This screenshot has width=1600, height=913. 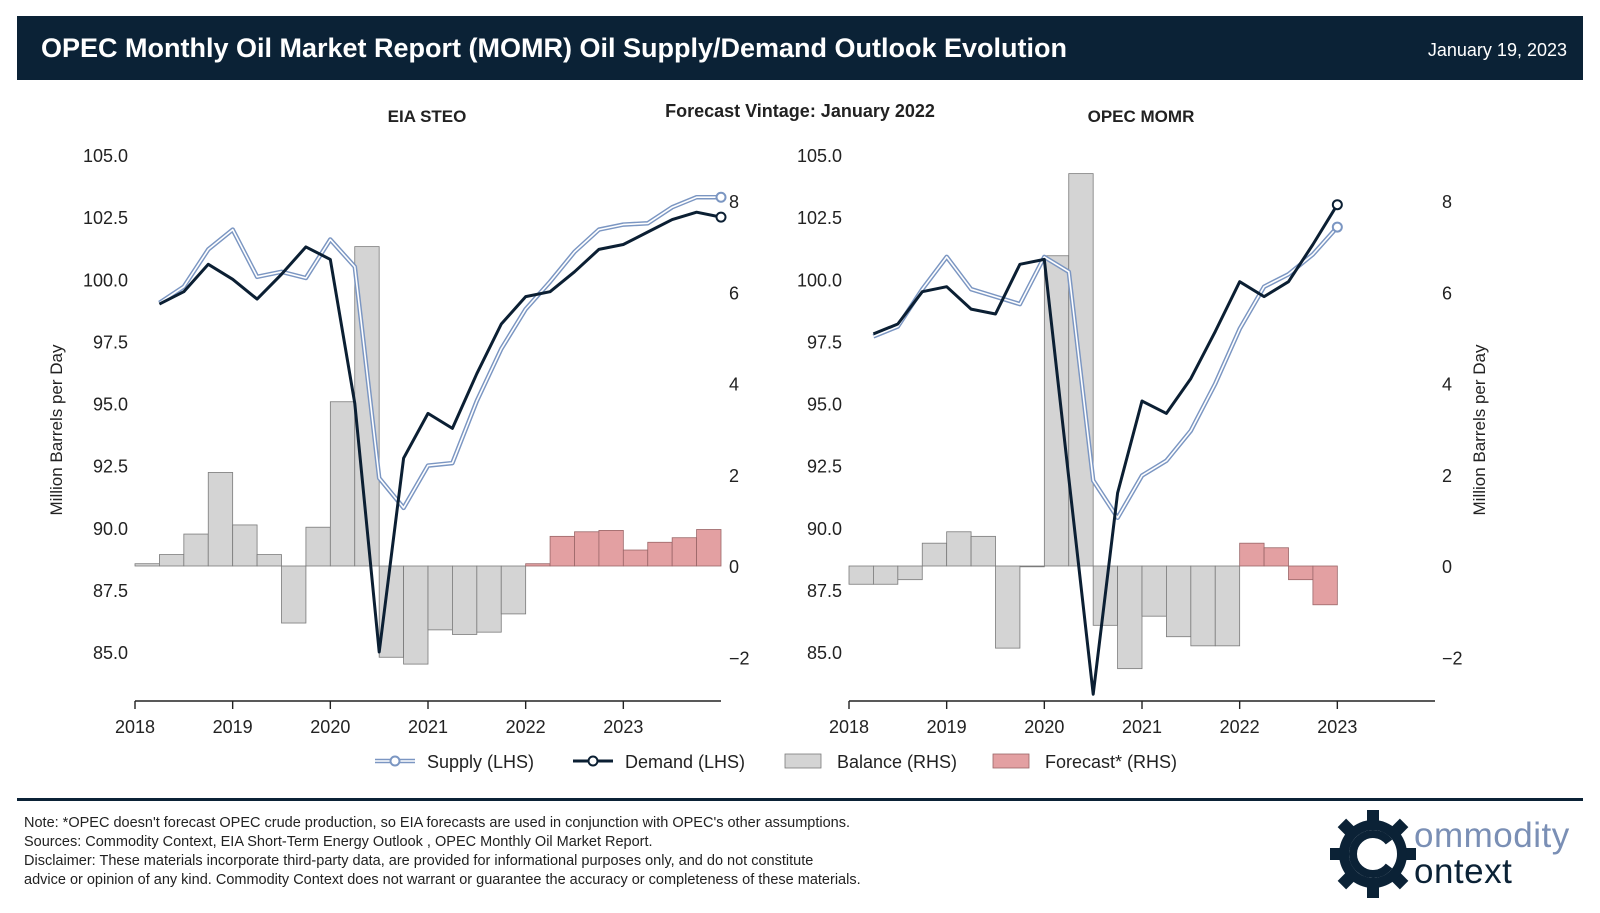 What do you see at coordinates (1463, 871) in the screenshot?
I see `logo-word-context: ontext` at bounding box center [1463, 871].